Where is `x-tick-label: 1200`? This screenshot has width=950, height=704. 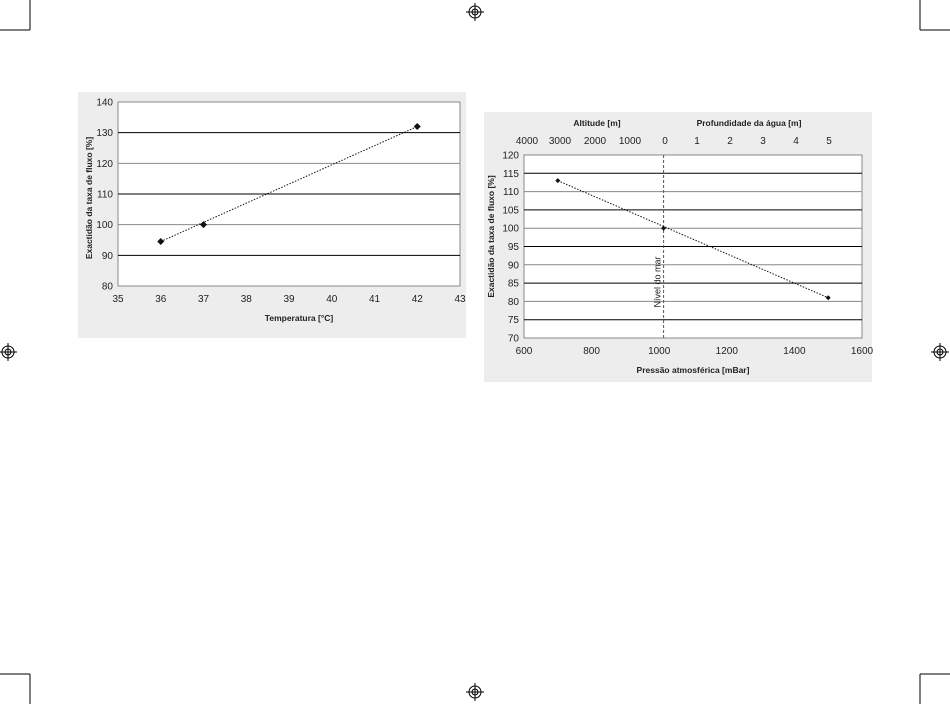 x-tick-label: 1200 is located at coordinates (727, 351).